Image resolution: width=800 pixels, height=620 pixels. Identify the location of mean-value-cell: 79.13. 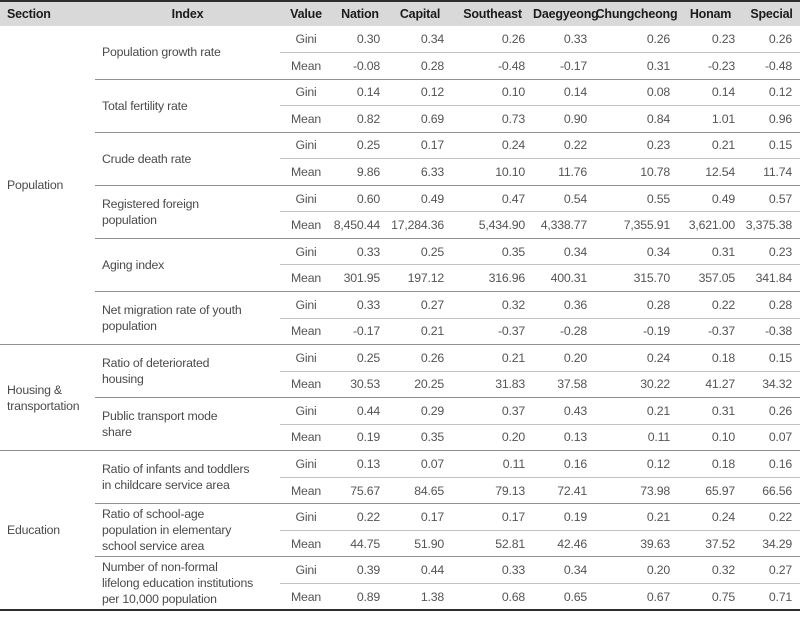
(492, 491).